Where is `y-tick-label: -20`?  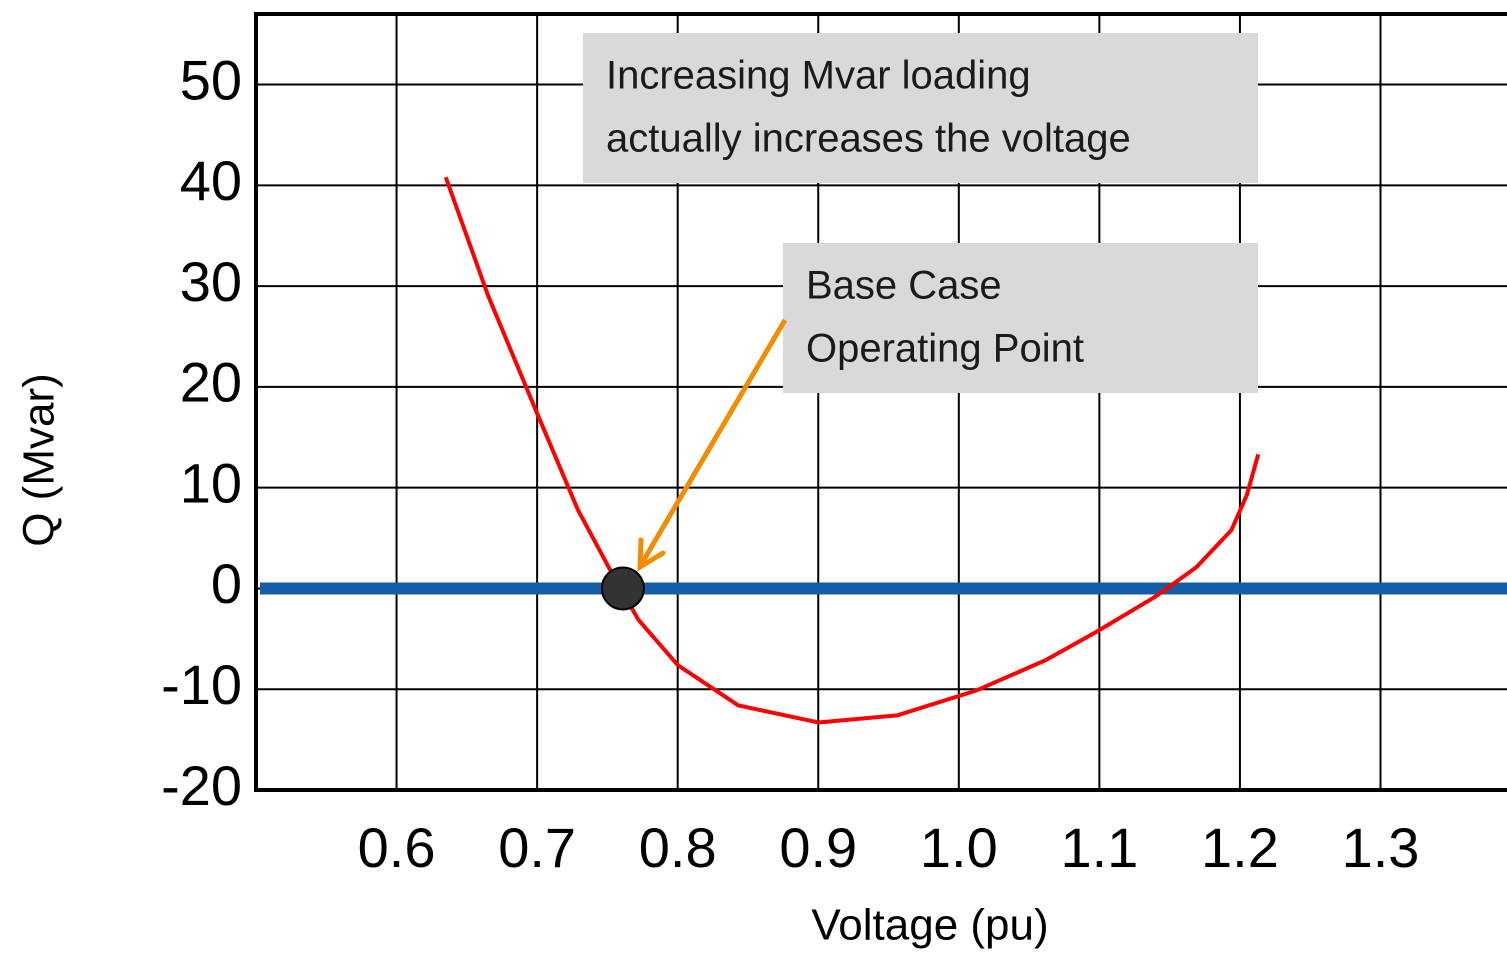
y-tick-label: -20 is located at coordinates (201, 785).